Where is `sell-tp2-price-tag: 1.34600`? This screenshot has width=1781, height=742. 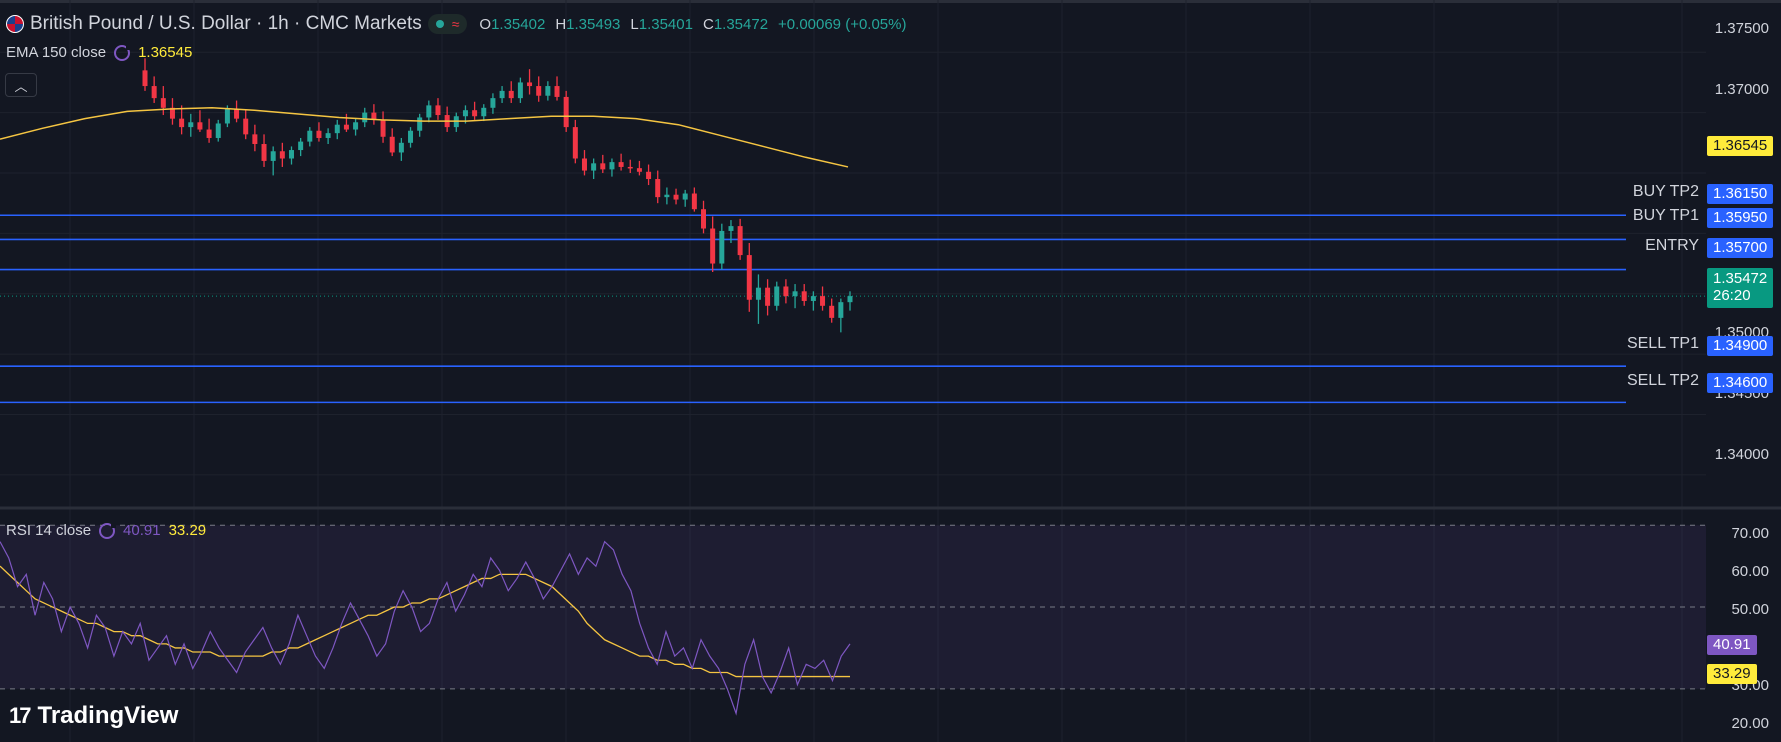 sell-tp2-price-tag: 1.34600 is located at coordinates (1740, 383).